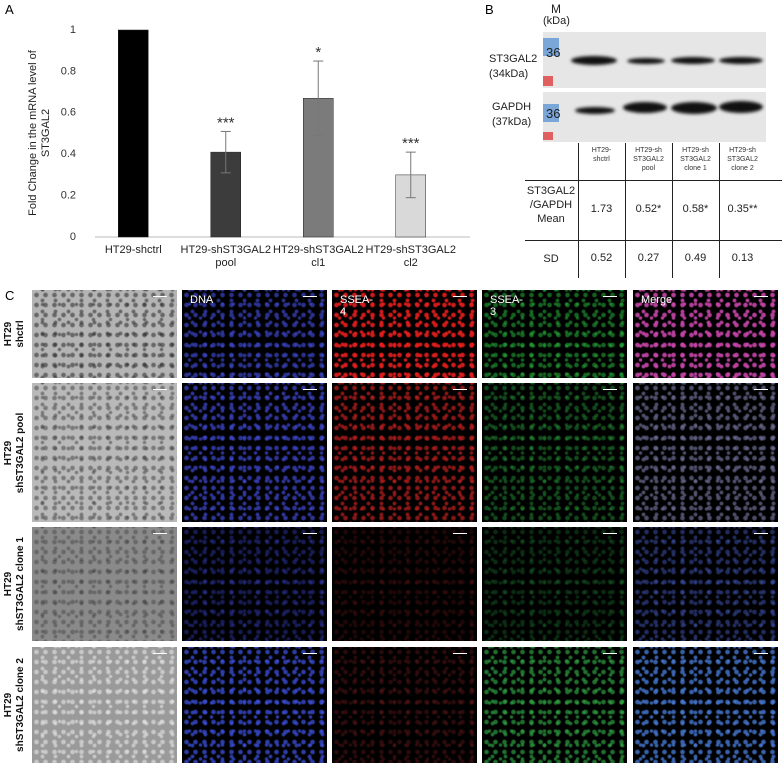  What do you see at coordinates (648, 159) in the screenshot?
I see `column-header: HT29-sh ST3GAL2 pool` at bounding box center [648, 159].